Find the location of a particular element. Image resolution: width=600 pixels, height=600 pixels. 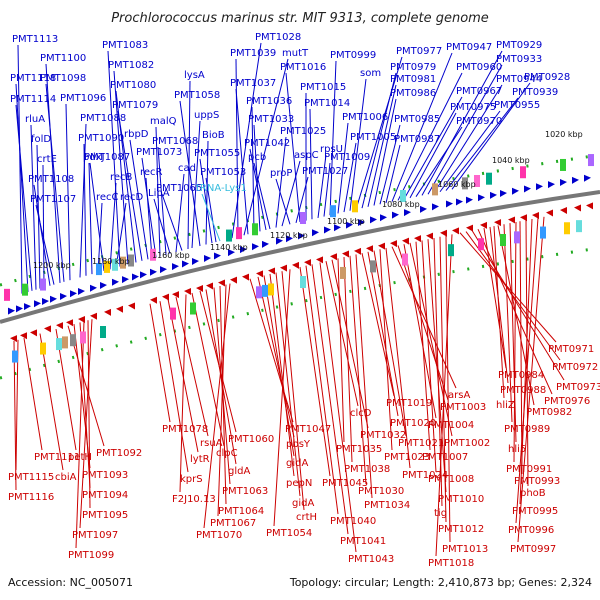

reverse-gene-label: PMT0997 is located at coordinates (533, 549).